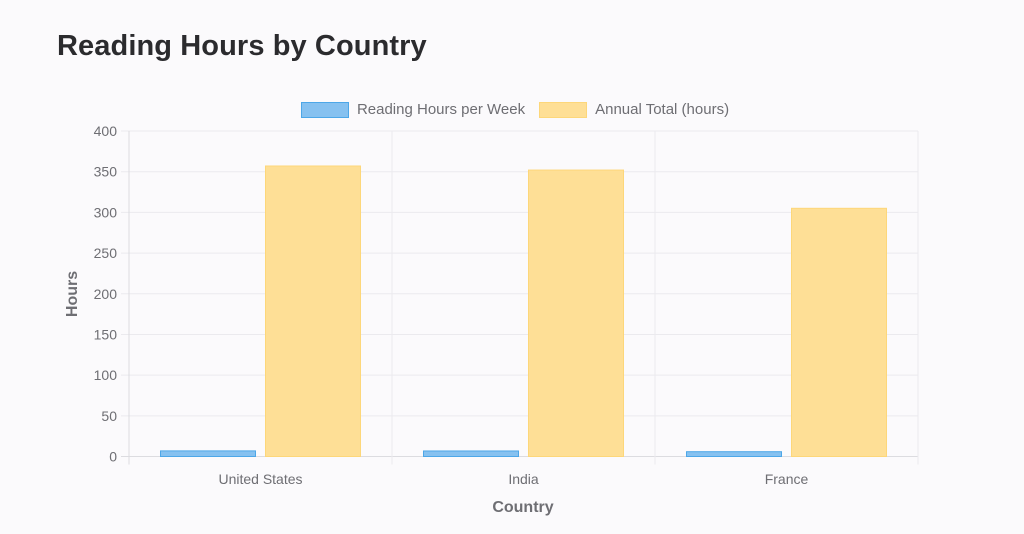  I want to click on legend-item-weekly: Reading Hours per Week, so click(413, 109).